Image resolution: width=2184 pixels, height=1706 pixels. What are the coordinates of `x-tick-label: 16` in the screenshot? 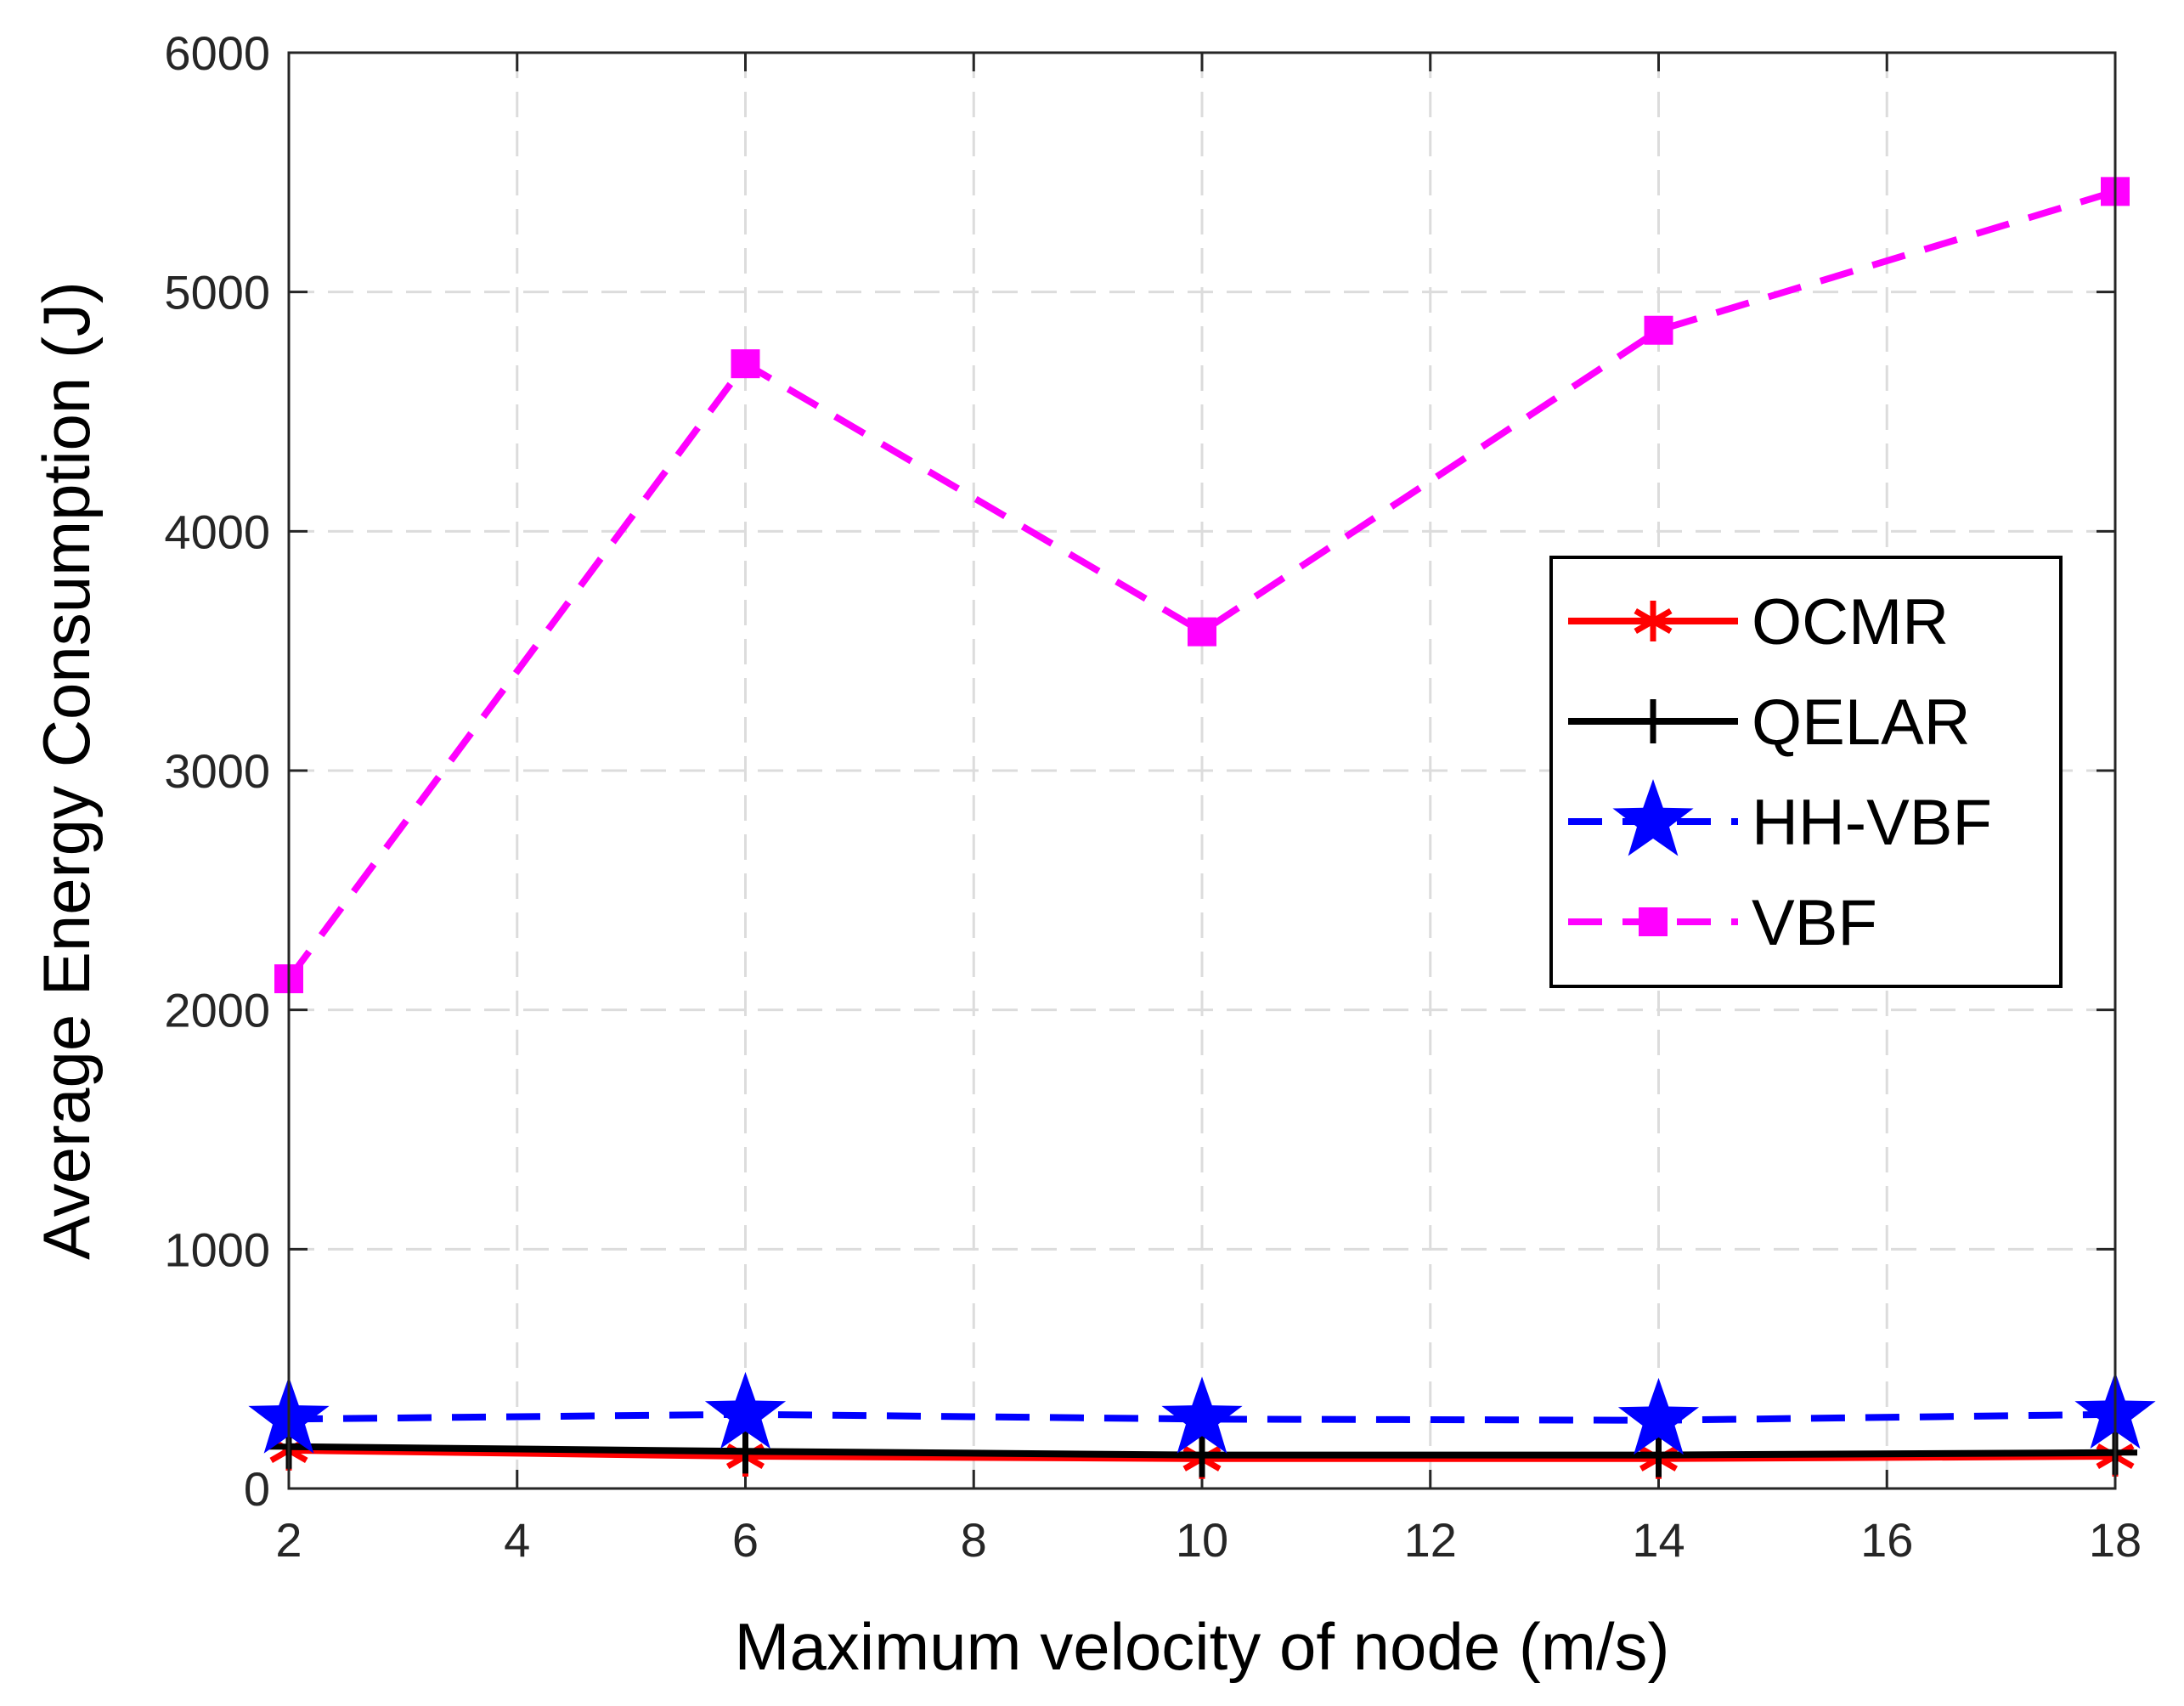 It's located at (1886, 1540).